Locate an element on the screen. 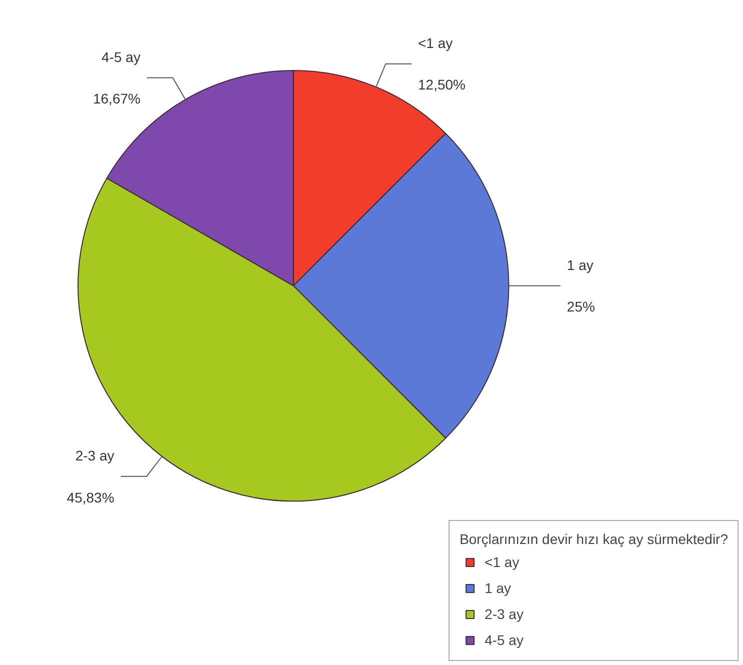 The height and width of the screenshot is (665, 743). data-label: 25% is located at coordinates (580, 306).